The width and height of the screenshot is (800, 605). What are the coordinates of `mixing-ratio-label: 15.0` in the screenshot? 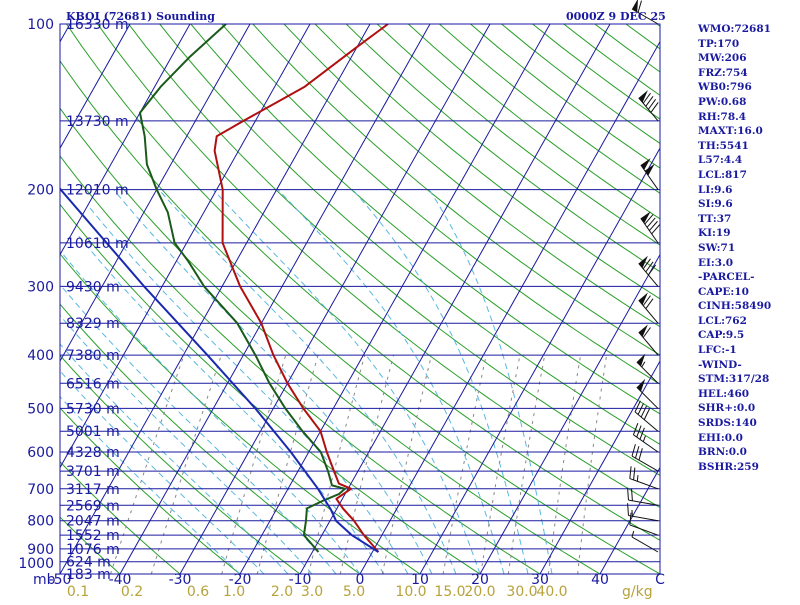 It's located at (449, 592).